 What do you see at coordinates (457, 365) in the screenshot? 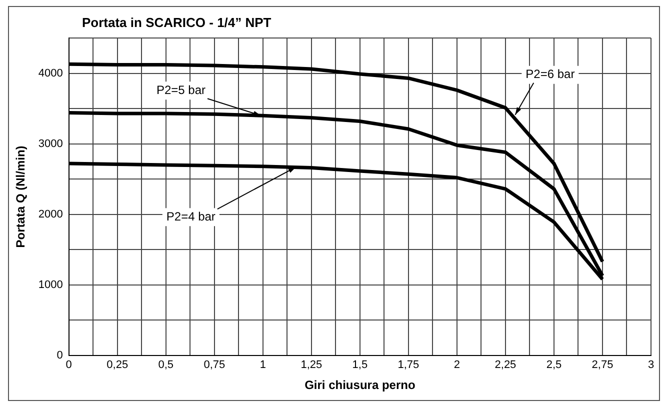
I see `x-tick-label: 2` at bounding box center [457, 365].